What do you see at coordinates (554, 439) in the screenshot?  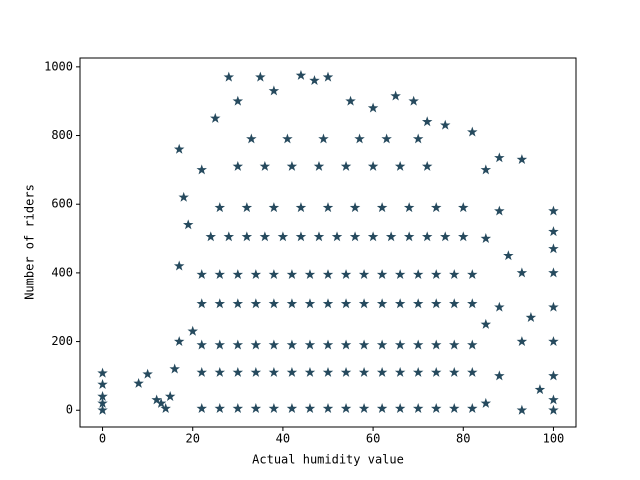 I see `x-tick-label: 100` at bounding box center [554, 439].